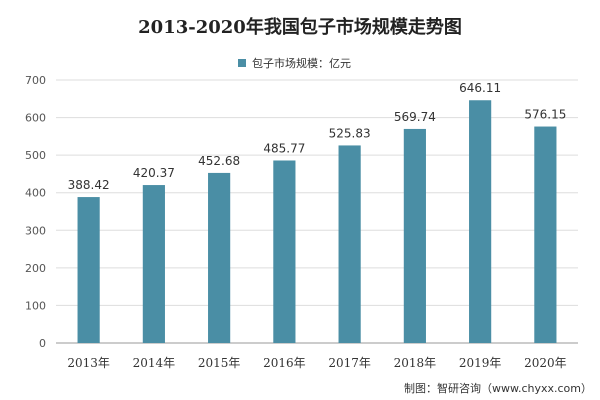 This screenshot has width=600, height=400. Describe the element at coordinates (480, 363) in the screenshot. I see `x-tick-label: 2019年` at that location.